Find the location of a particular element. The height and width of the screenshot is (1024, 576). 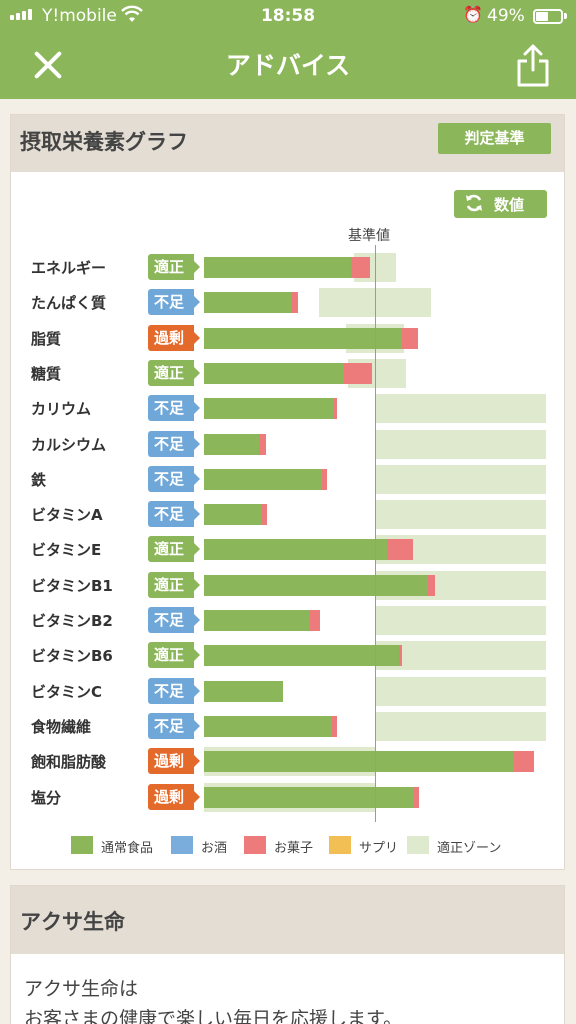

company-card: アクサ生命 アクサ生命は お客さまの健康で楽しい毎日を応援します。 is located at coordinates (287, 954).